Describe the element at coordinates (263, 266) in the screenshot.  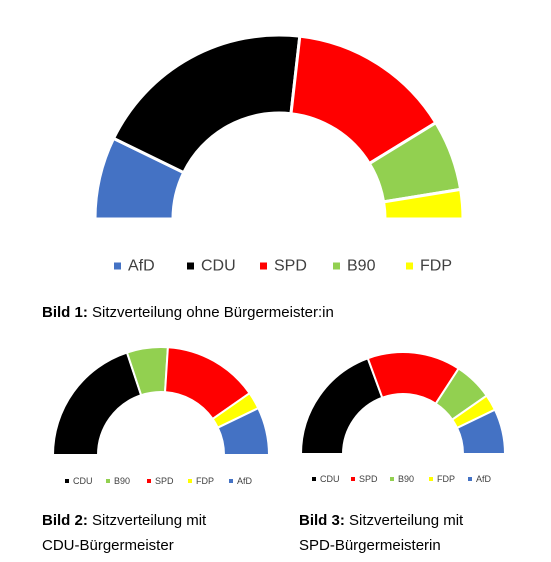
I see `chart-1-legend-swatch-spd` at that location.